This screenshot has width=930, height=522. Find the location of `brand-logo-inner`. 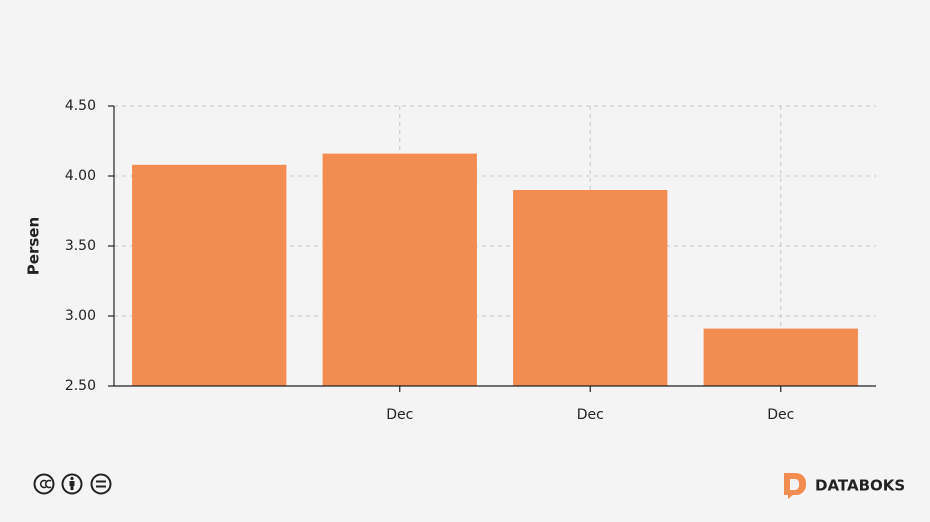

brand-logo-inner is located at coordinates (794, 484).